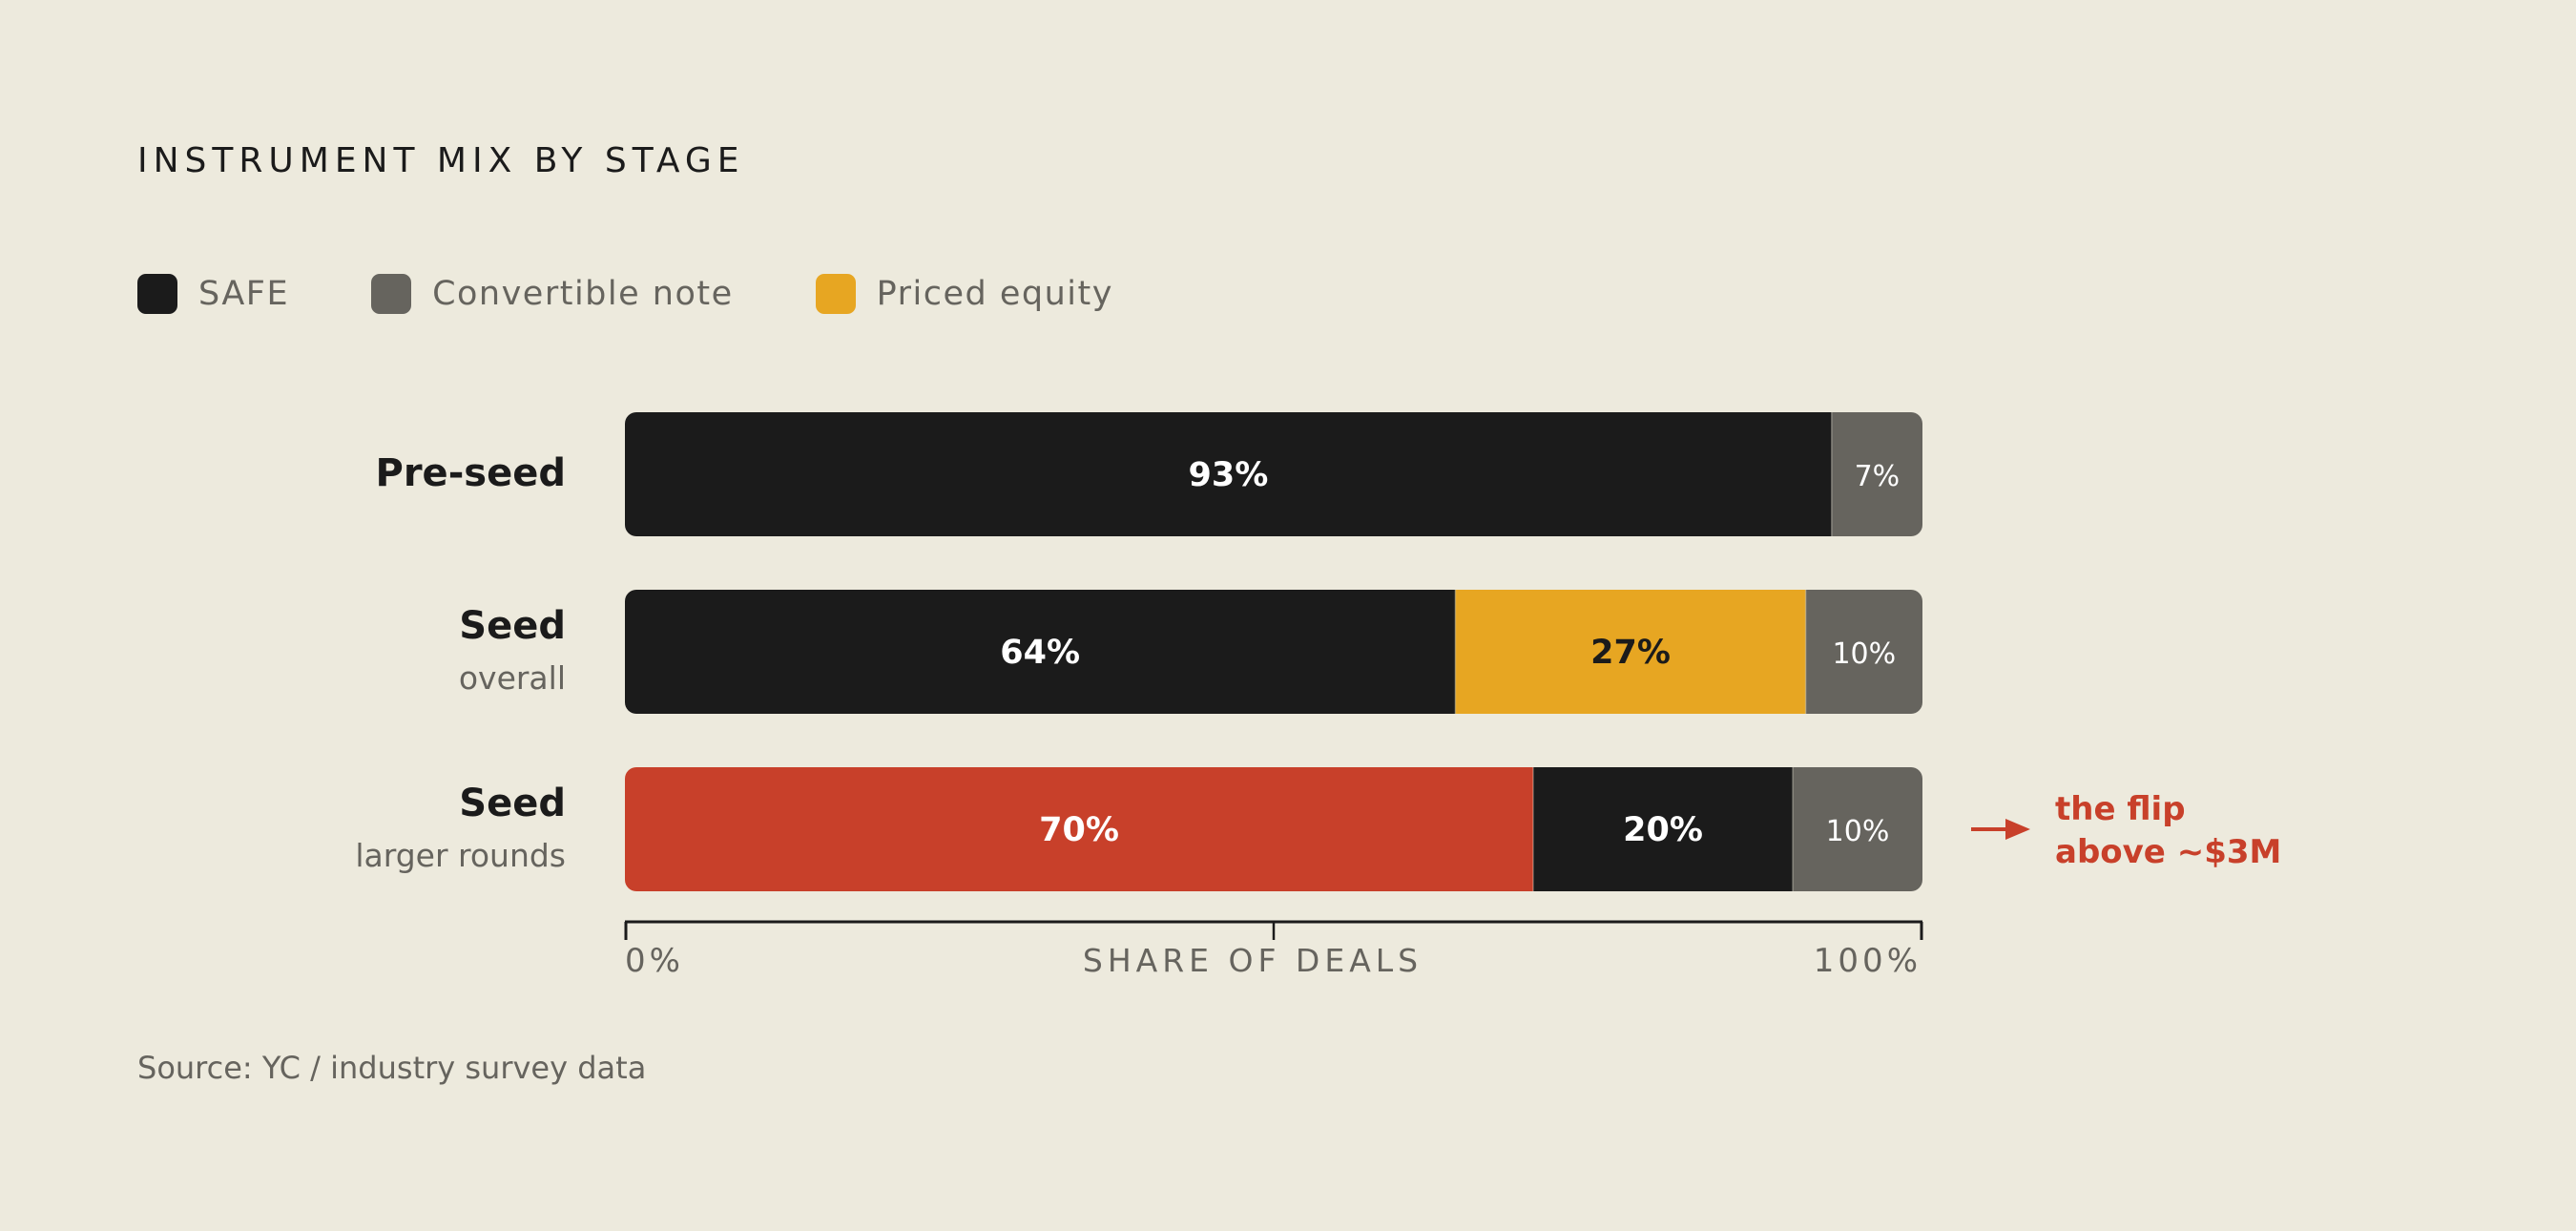  What do you see at coordinates (318, 651) in the screenshot?
I see `row-label-seed-overall: Seed overall` at bounding box center [318, 651].